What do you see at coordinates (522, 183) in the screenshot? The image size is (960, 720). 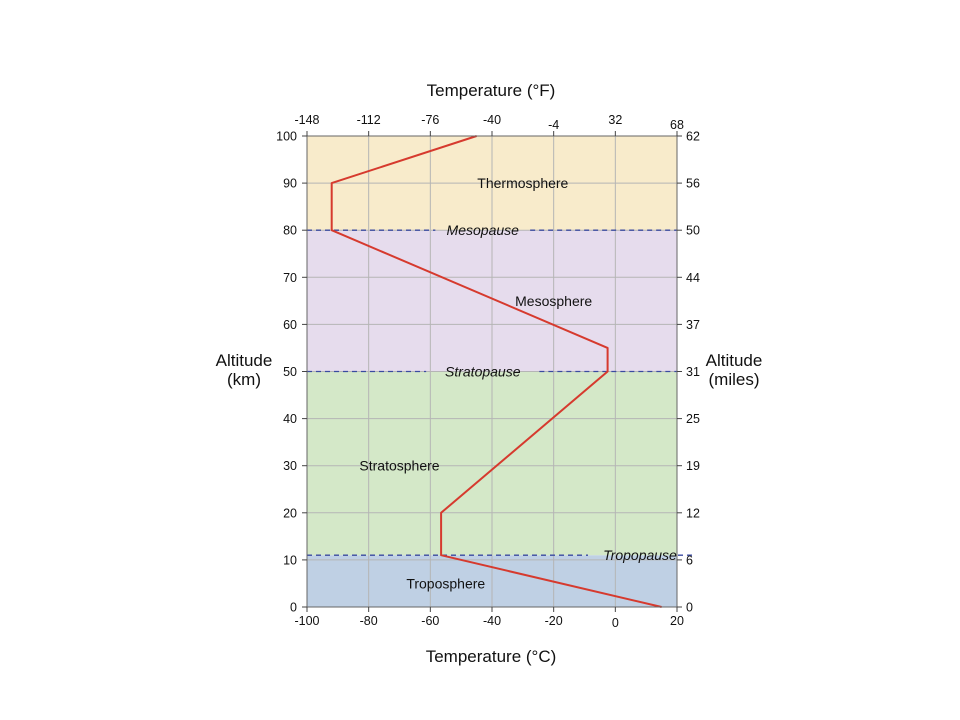 I see `layer-label-thermosphere: Thermosphere` at bounding box center [522, 183].